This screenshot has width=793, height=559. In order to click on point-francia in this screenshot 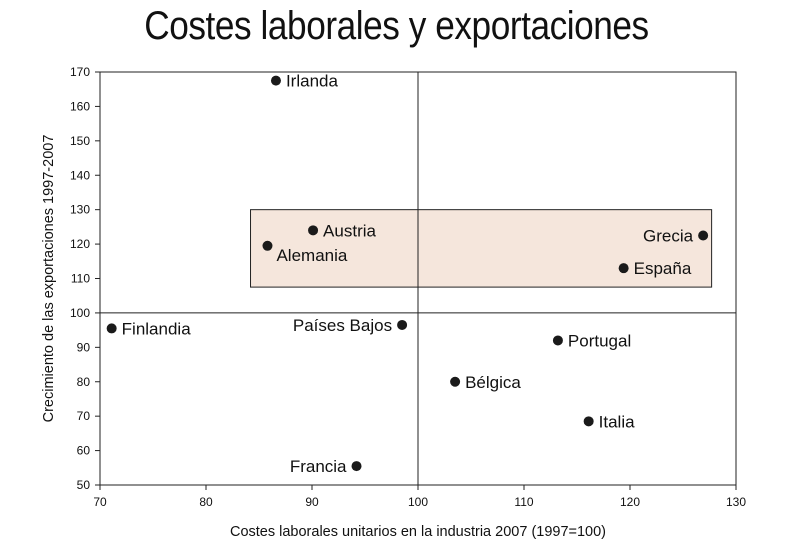, I will do `click(356, 466)`.